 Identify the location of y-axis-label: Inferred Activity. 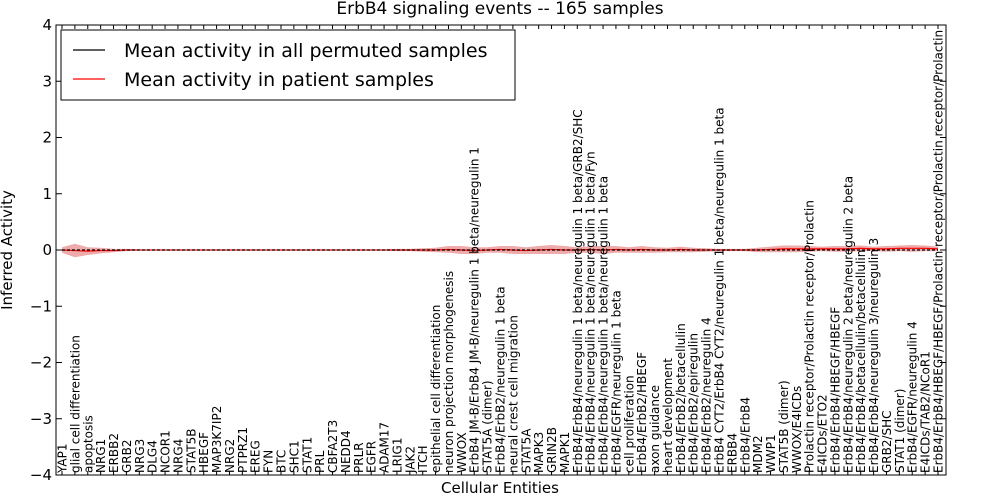
(8, 250).